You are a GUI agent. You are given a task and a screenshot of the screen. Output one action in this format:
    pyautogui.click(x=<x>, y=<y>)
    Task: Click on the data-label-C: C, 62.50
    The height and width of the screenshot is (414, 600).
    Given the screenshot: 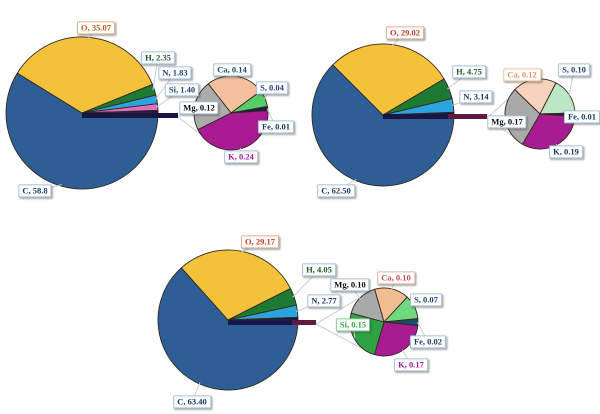 What is the action you would take?
    pyautogui.click(x=336, y=191)
    